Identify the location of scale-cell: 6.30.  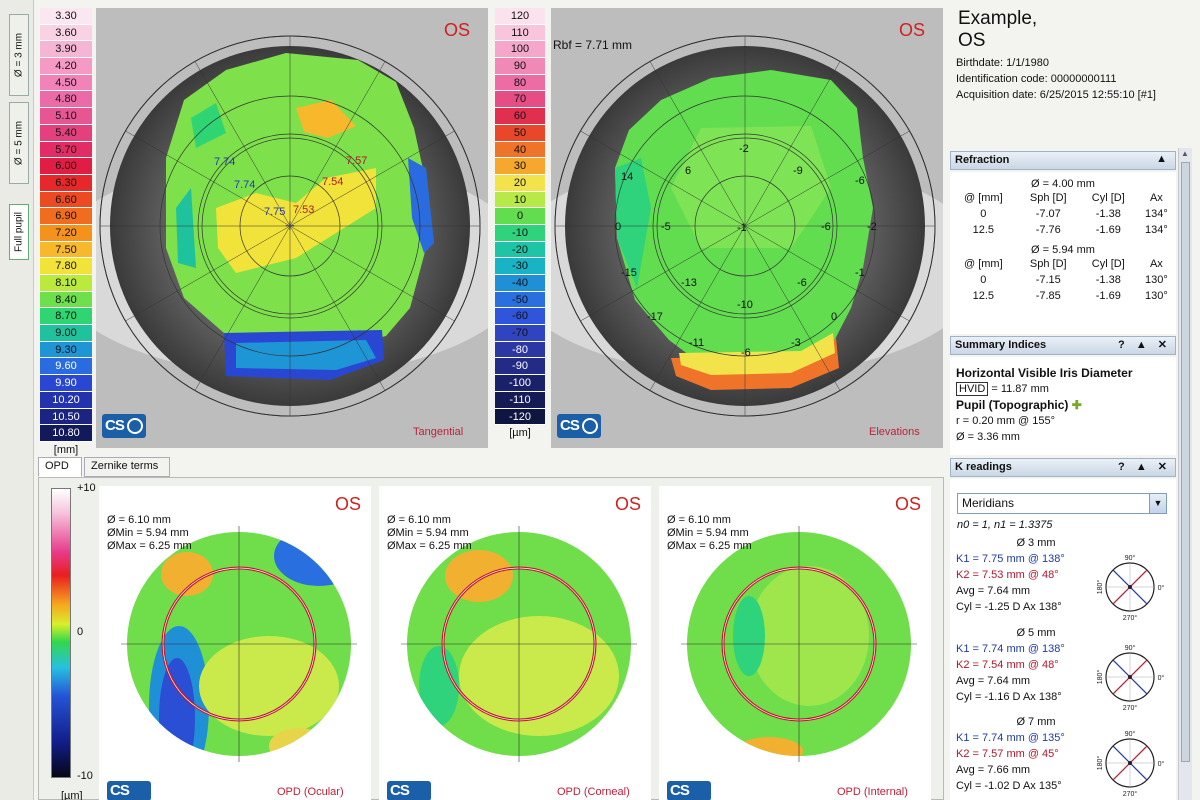
(66, 183).